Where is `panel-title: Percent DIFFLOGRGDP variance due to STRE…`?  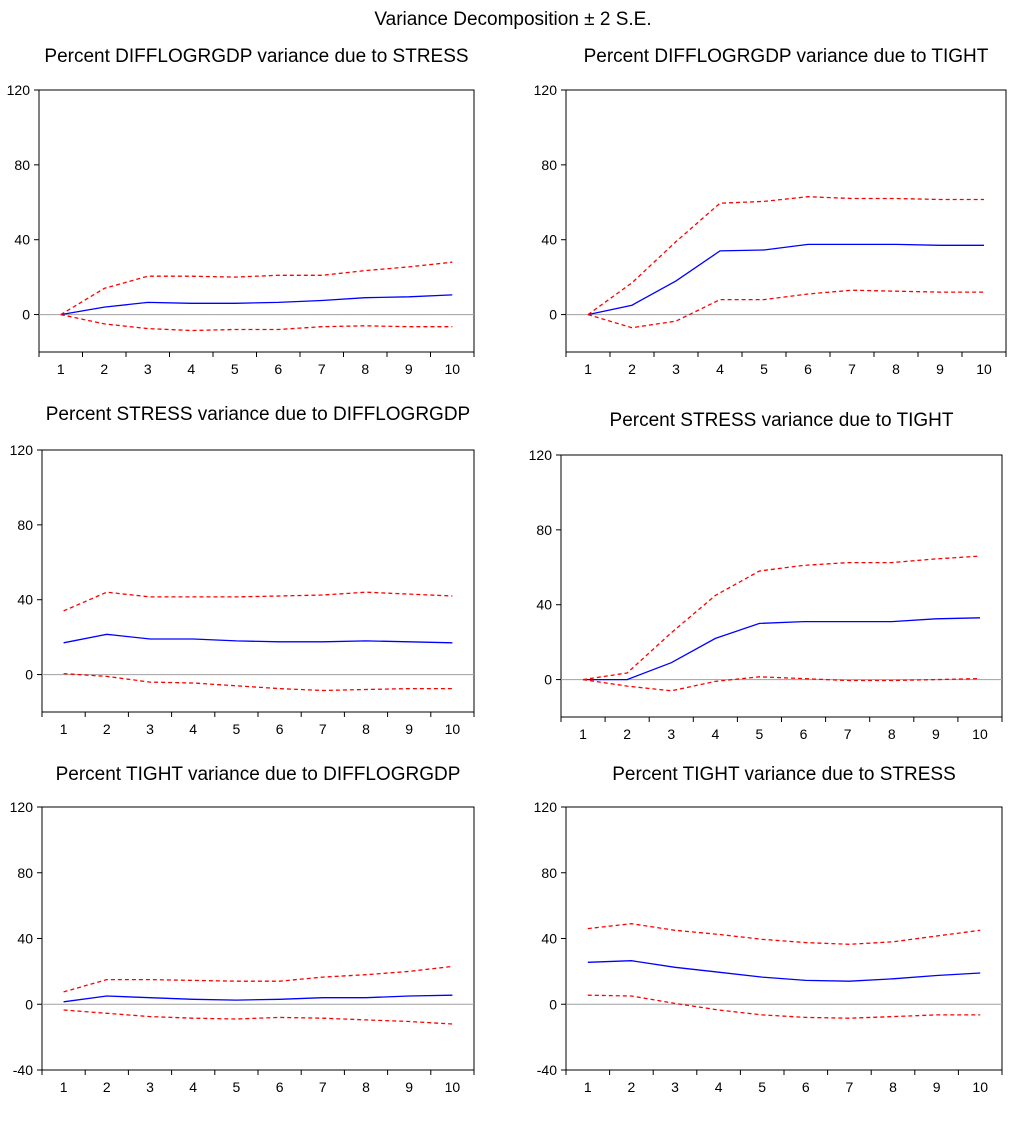 panel-title: Percent DIFFLOGRGDP variance due to STRE… is located at coordinates (256, 56).